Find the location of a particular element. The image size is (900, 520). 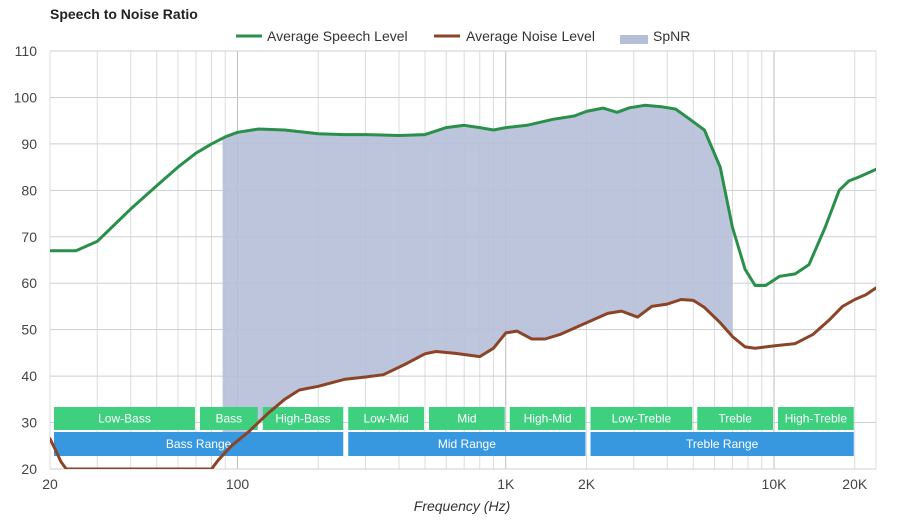

range-band-label: Treble Range is located at coordinates (722, 444).